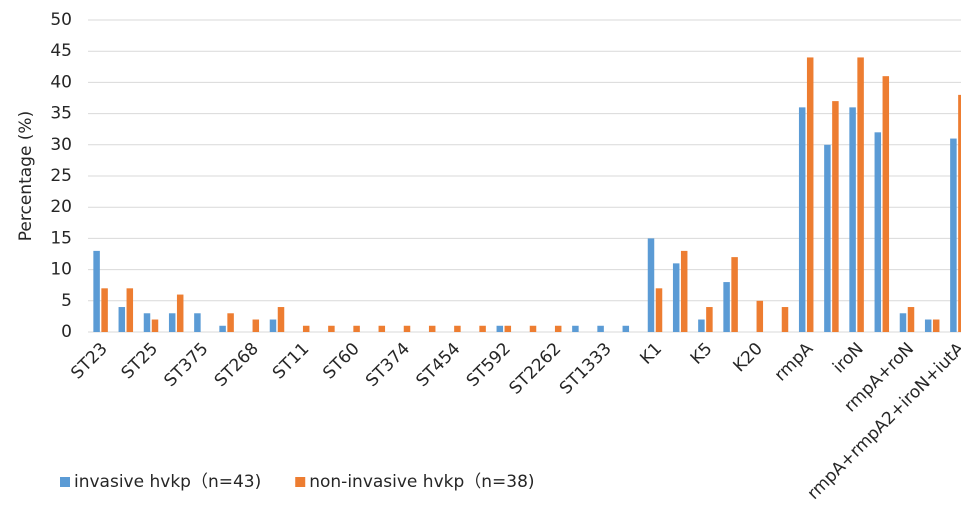  I want to click on y-tick-label: 45, so click(61, 51).